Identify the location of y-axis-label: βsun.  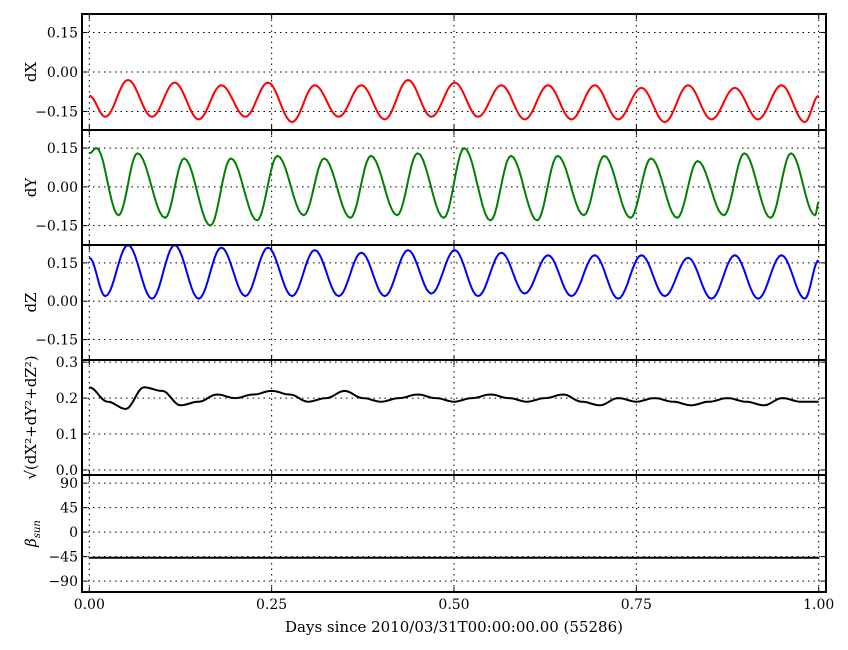
(32, 534).